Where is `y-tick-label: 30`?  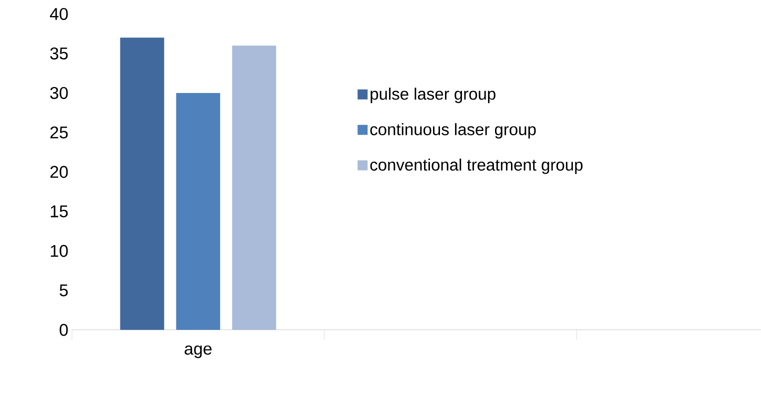 y-tick-label: 30 is located at coordinates (59, 93).